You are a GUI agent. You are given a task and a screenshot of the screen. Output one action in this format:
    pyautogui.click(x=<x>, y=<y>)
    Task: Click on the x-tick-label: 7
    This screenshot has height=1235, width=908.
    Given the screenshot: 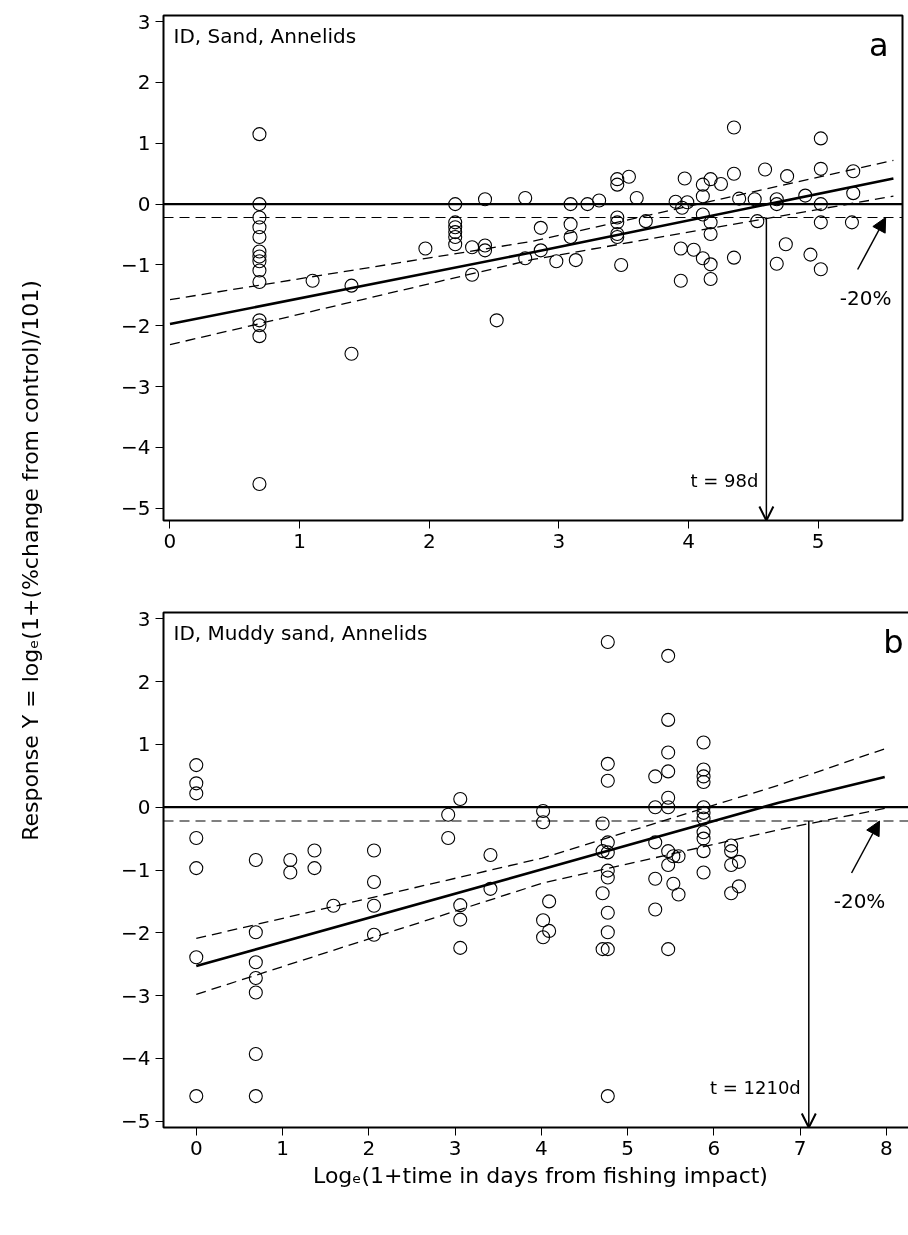 What is the action you would take?
    pyautogui.click(x=800, y=1147)
    